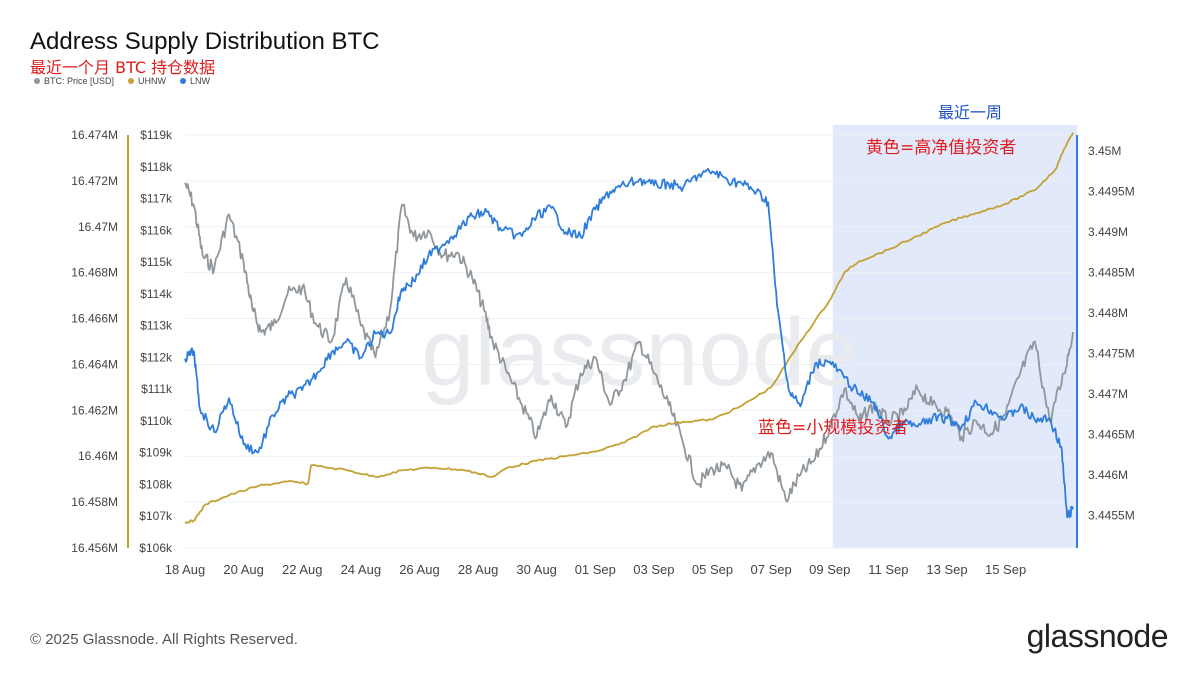 The image size is (1200, 675). I want to click on x-axis-tick: 20 Aug, so click(243, 569).